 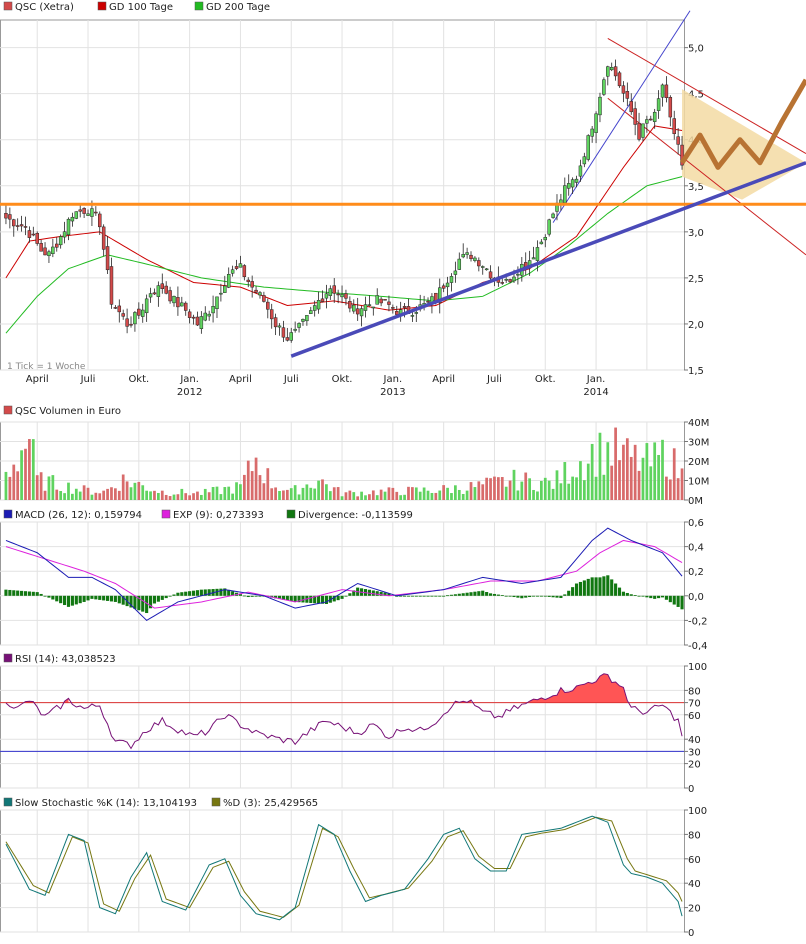 I want to click on rsi-legend-label: RSI (14): 43,038523, so click(x=65, y=659).